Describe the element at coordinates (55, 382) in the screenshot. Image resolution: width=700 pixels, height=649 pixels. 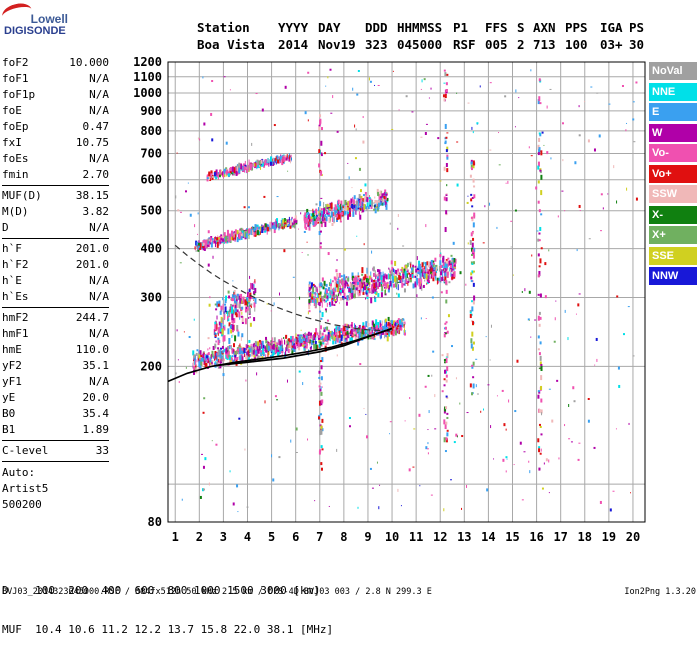
I see `param-row: yF1 N/A` at that location.